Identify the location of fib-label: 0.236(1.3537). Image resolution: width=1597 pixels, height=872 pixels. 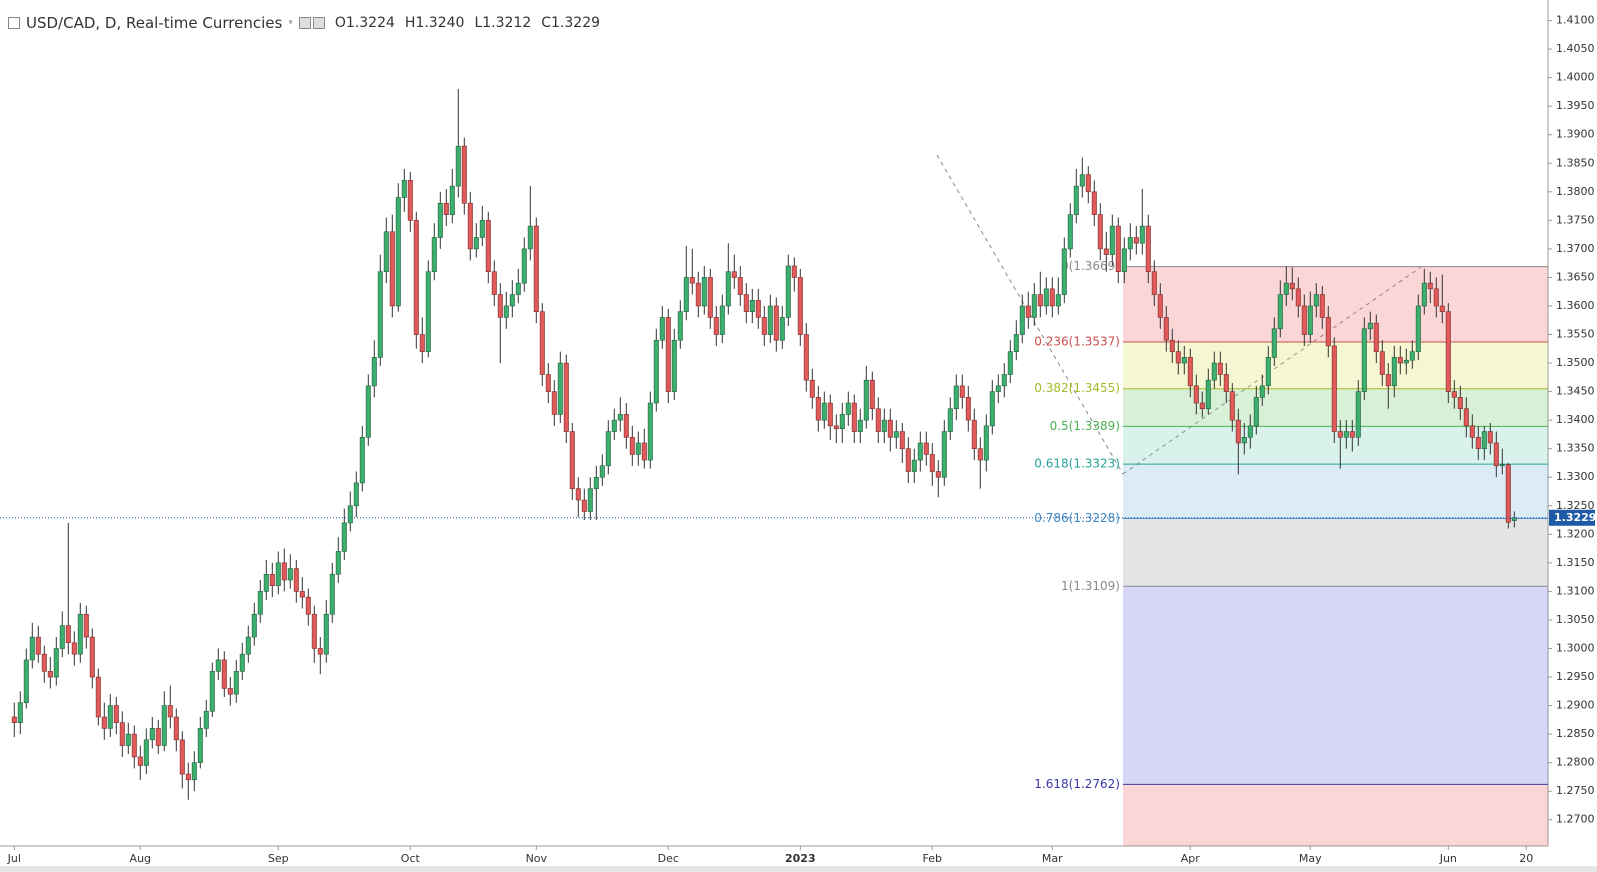
(1077, 341).